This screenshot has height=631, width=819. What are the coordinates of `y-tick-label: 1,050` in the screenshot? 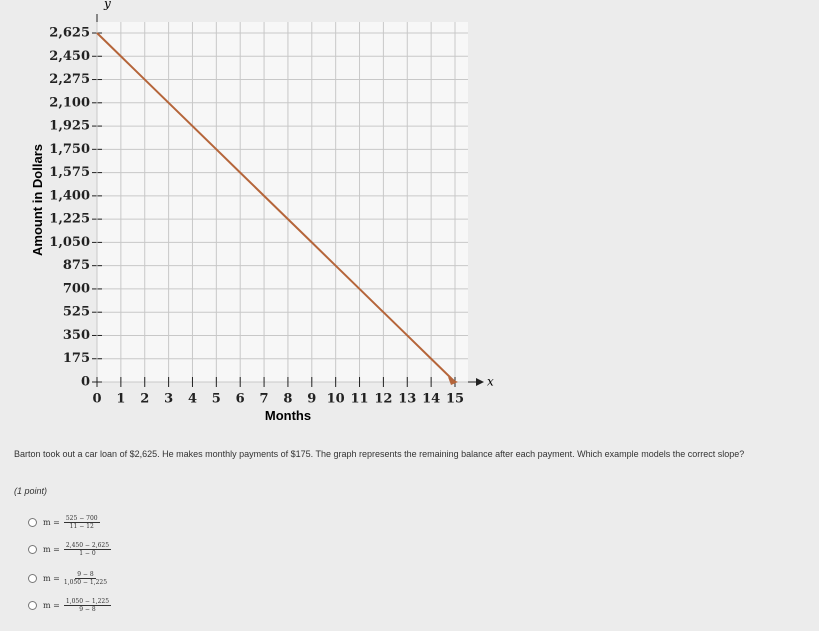 It's located at (69, 242).